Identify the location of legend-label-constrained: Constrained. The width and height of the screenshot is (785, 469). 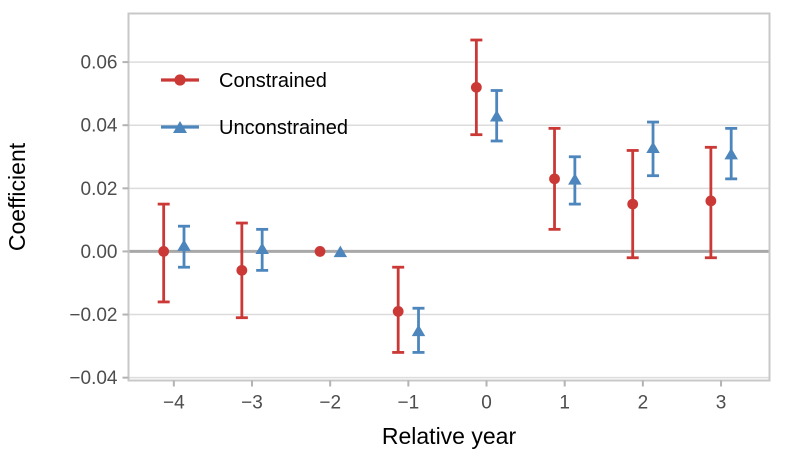
(273, 81).